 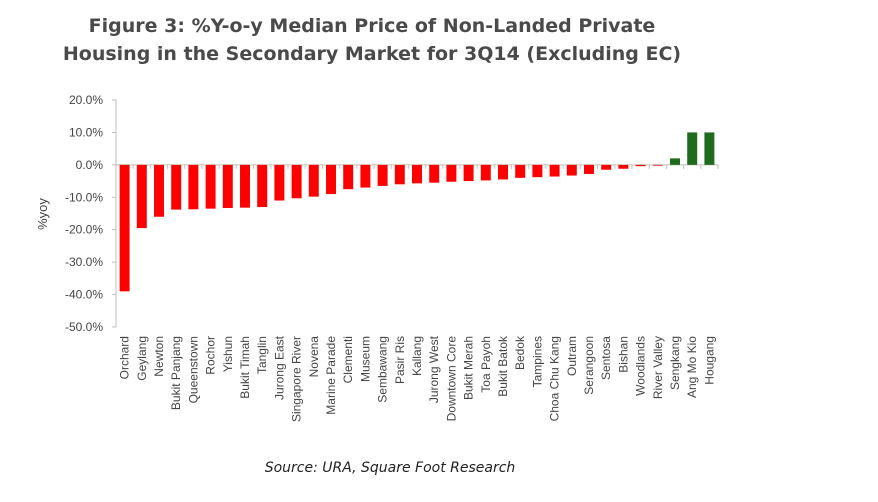 I want to click on x-tick-label: Rochor, so click(x=211, y=355).